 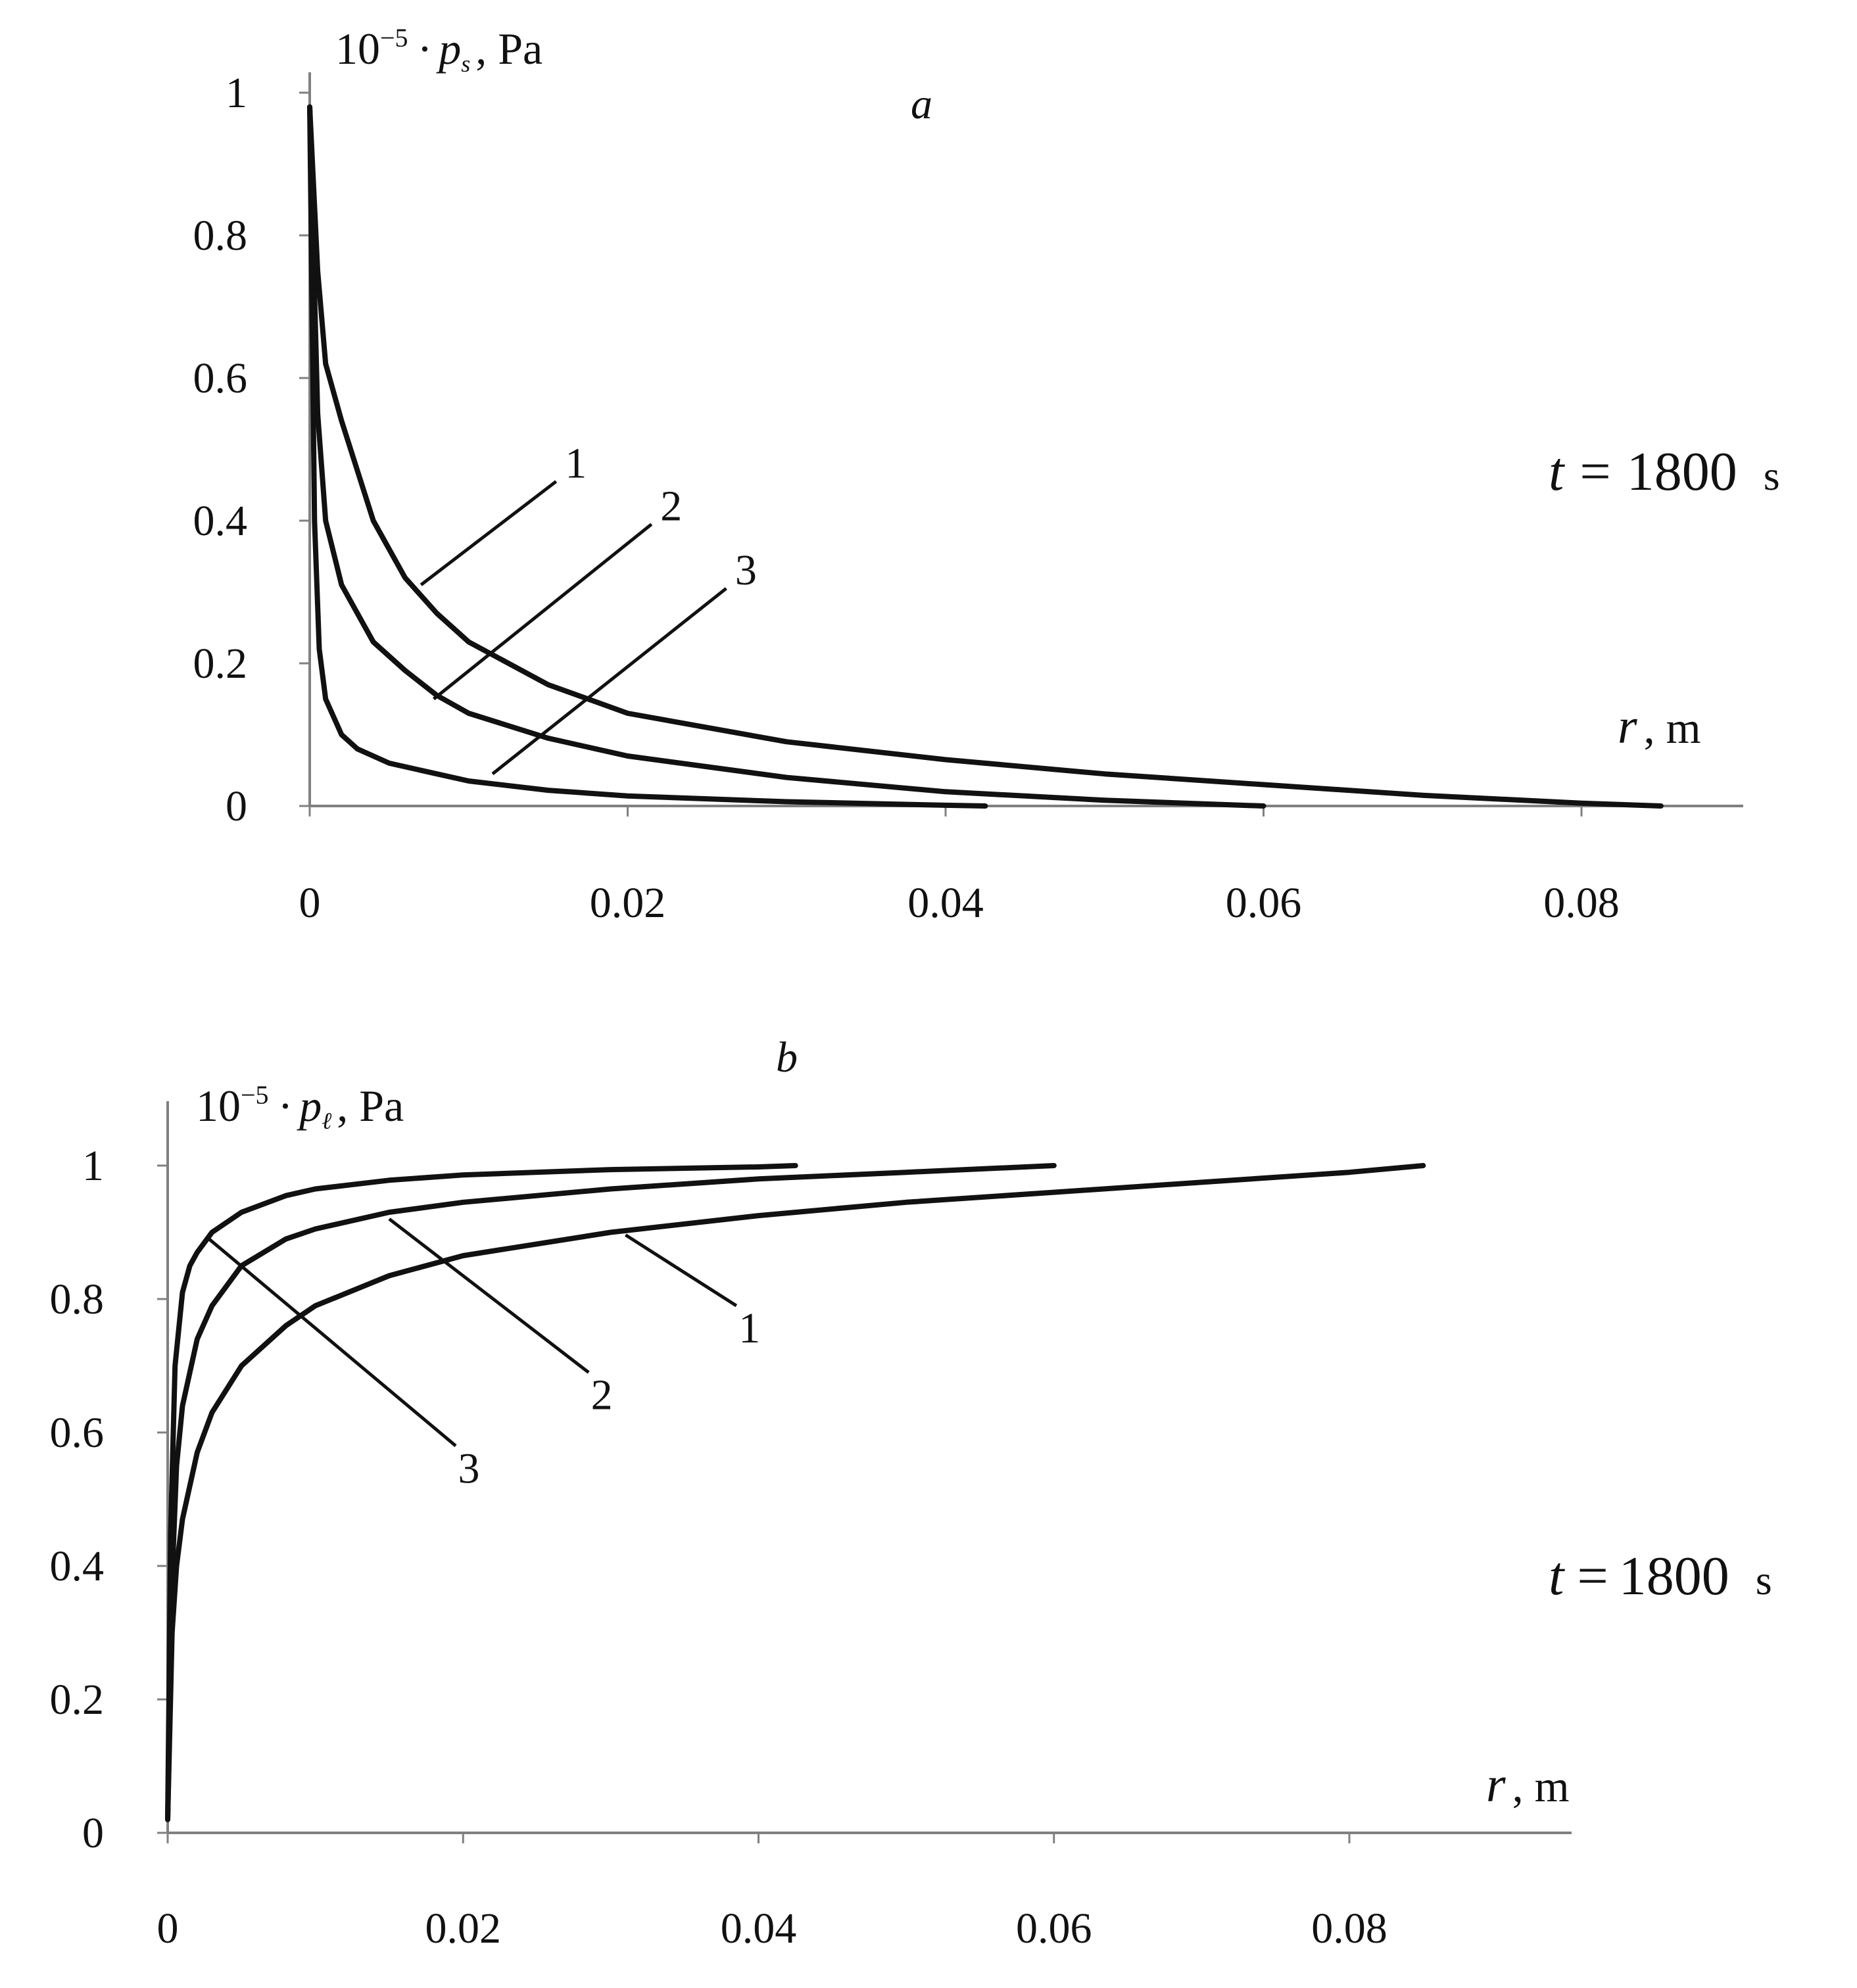 I want to click on panel-b-time-annotation: t = 1800 s, so click(x=1660, y=1577).